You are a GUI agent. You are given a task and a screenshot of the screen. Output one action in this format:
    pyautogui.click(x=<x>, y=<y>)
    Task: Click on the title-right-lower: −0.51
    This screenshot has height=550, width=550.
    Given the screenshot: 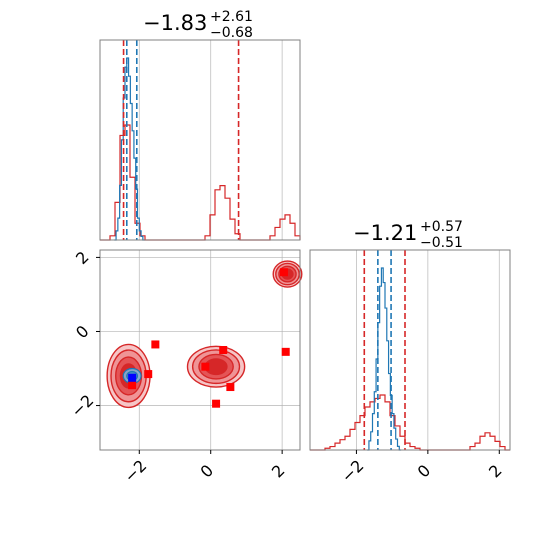 What is the action you would take?
    pyautogui.click(x=441, y=243)
    